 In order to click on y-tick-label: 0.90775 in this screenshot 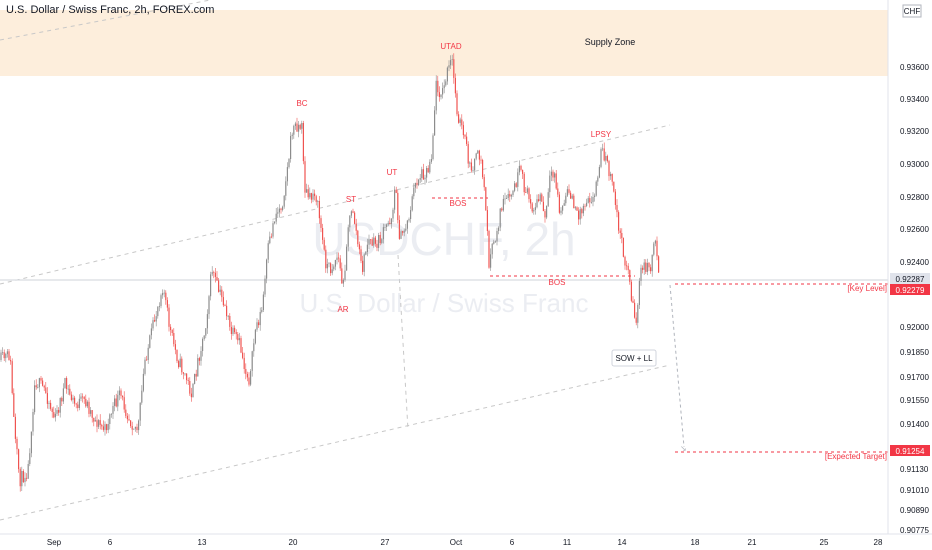, I will do `click(914, 530)`.